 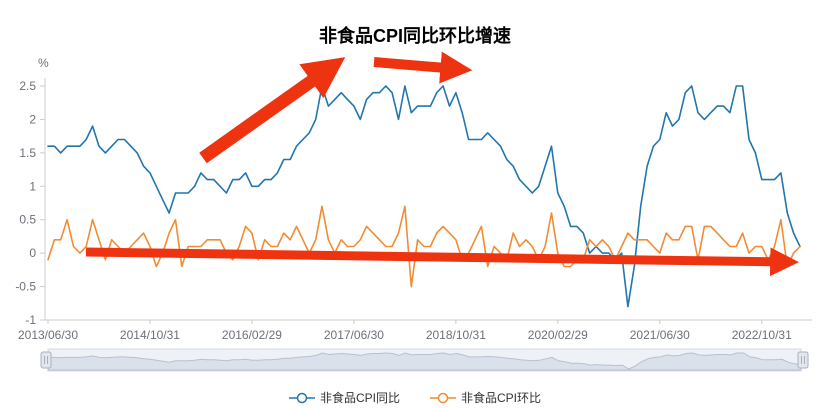 I want to click on x-axis-tick-label: 2017/06/30, so click(x=354, y=335).